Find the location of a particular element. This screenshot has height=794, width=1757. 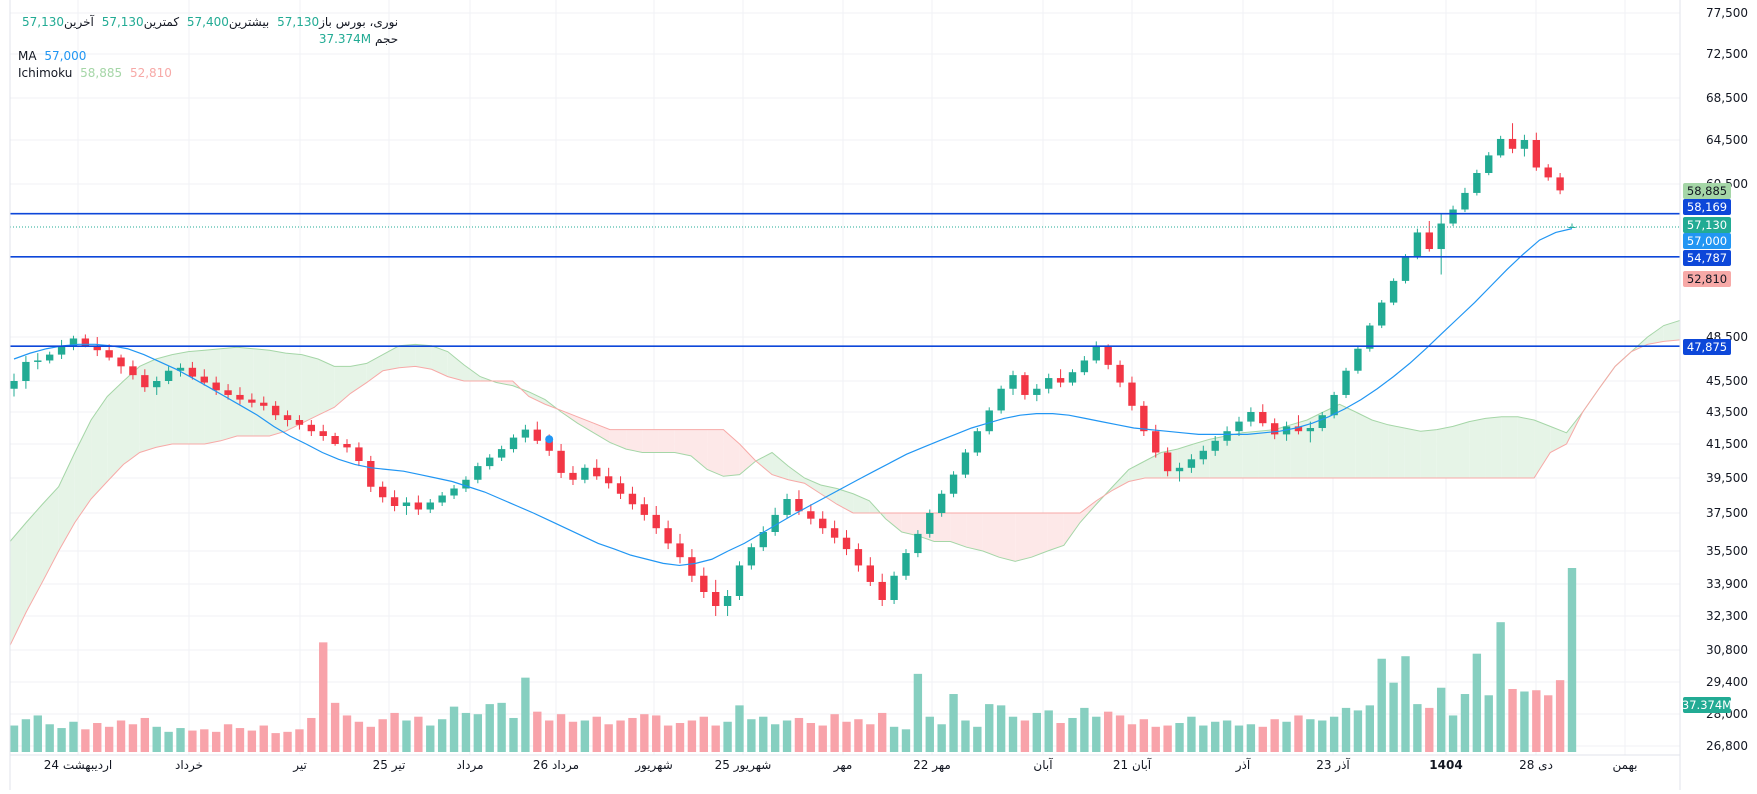

volume-row: حجم 37.374M is located at coordinates (208, 39).